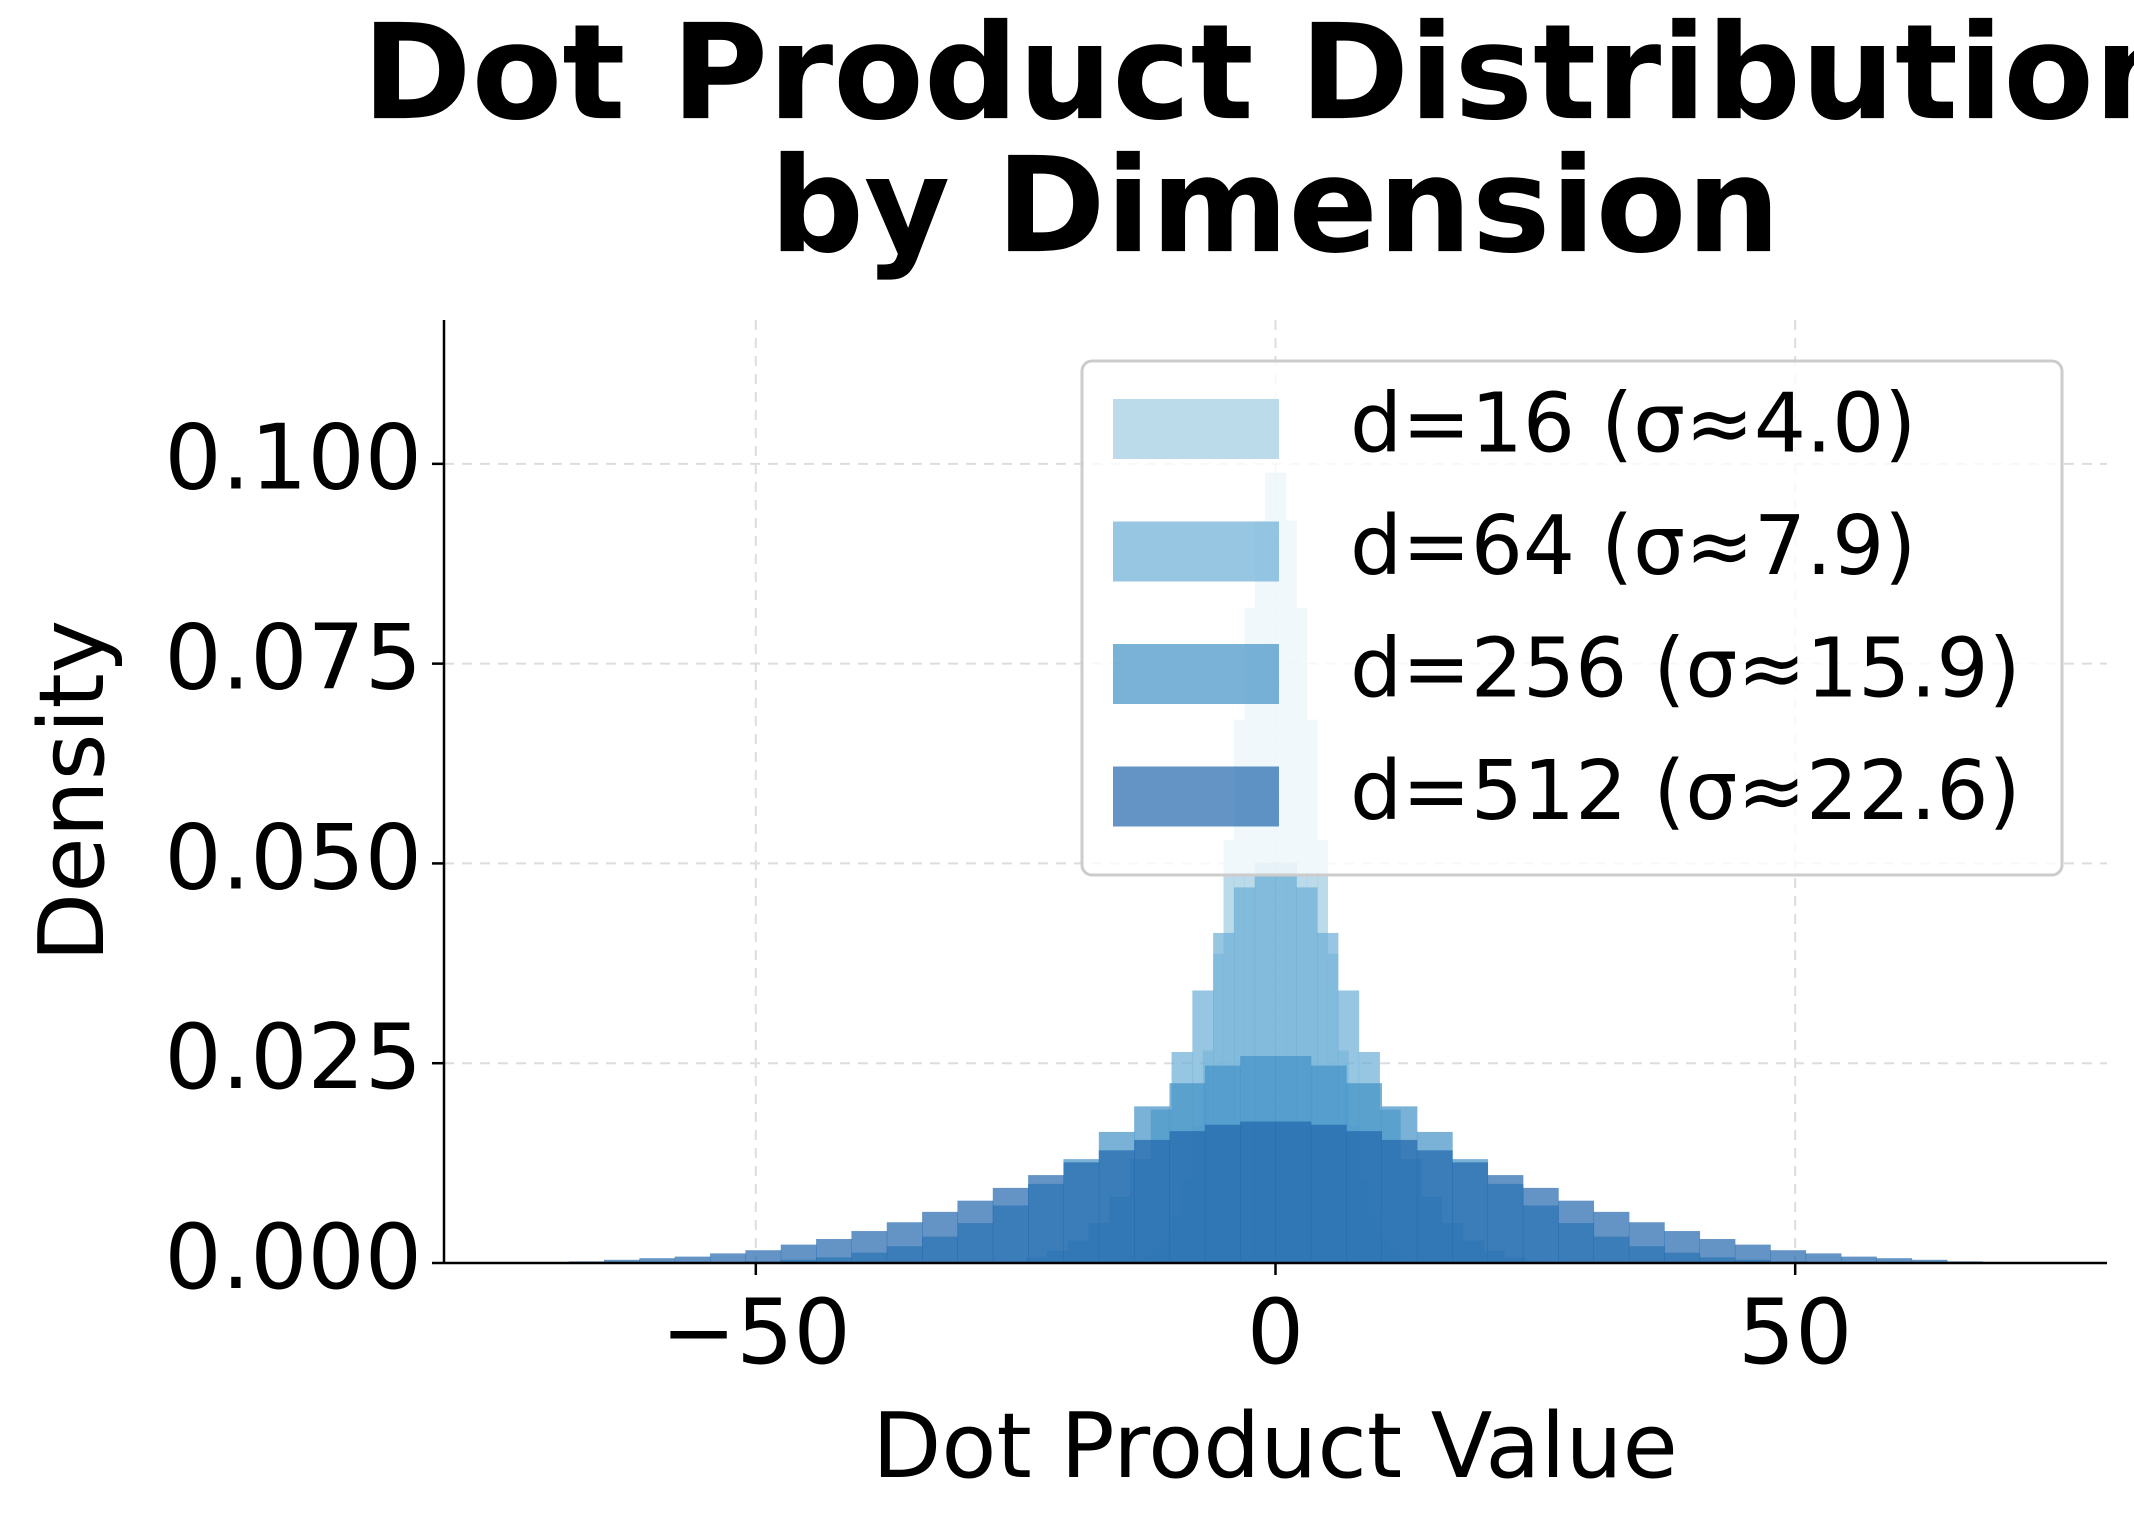 This screenshot has height=1534, width=2134. I want to click on x-axis-label: Dot Product Value, so click(1275, 1446).